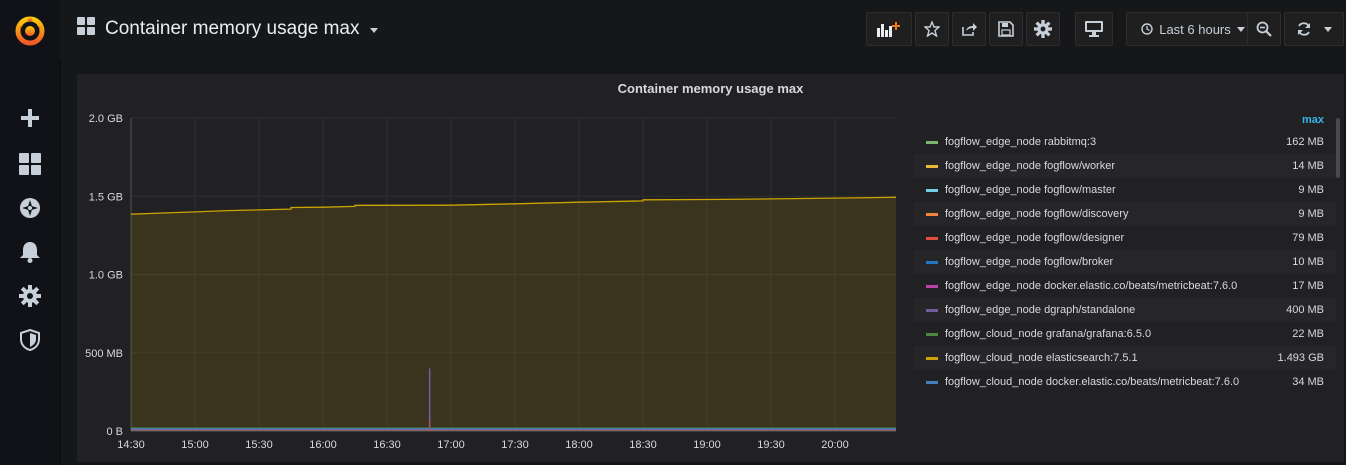 The width and height of the screenshot is (1346, 465). I want to click on legend-item: fogflow_edge_node fogflow/master 9 MB, so click(1125, 190).